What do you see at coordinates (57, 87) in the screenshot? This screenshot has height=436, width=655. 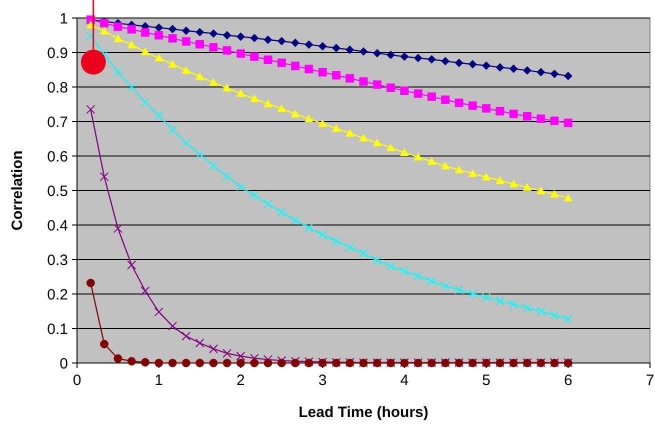 I see `y-tick-label: 0.8` at bounding box center [57, 87].